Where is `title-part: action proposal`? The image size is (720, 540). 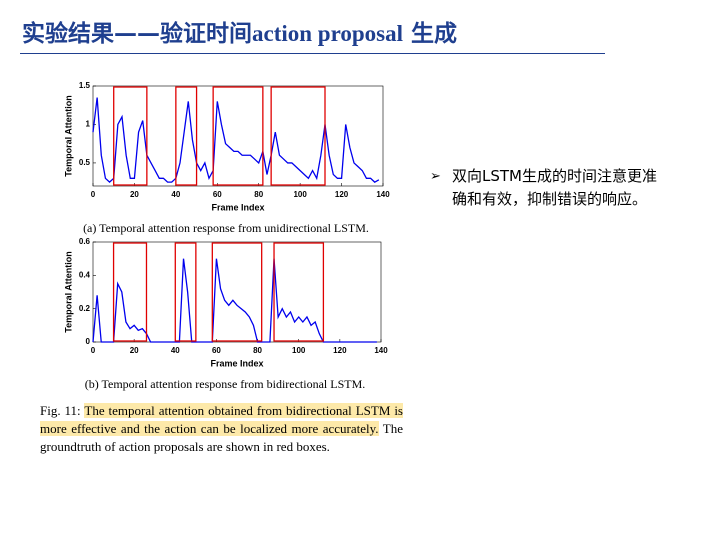
title-part: action proposal is located at coordinates (328, 33).